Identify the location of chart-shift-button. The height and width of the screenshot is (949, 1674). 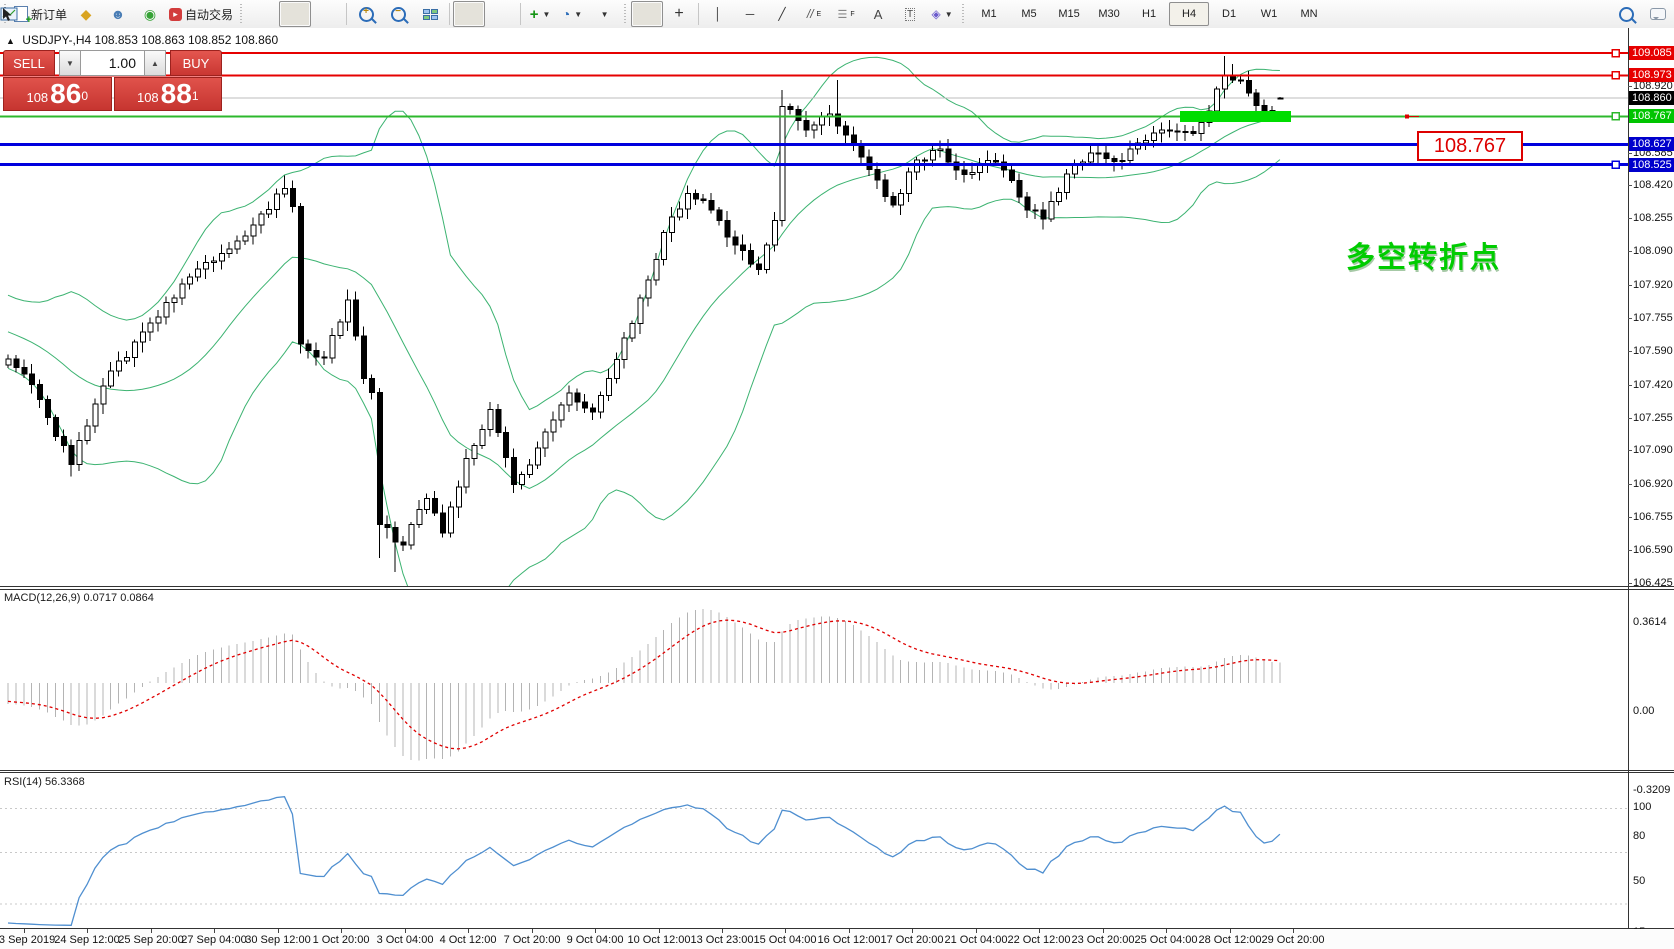
(259, 14).